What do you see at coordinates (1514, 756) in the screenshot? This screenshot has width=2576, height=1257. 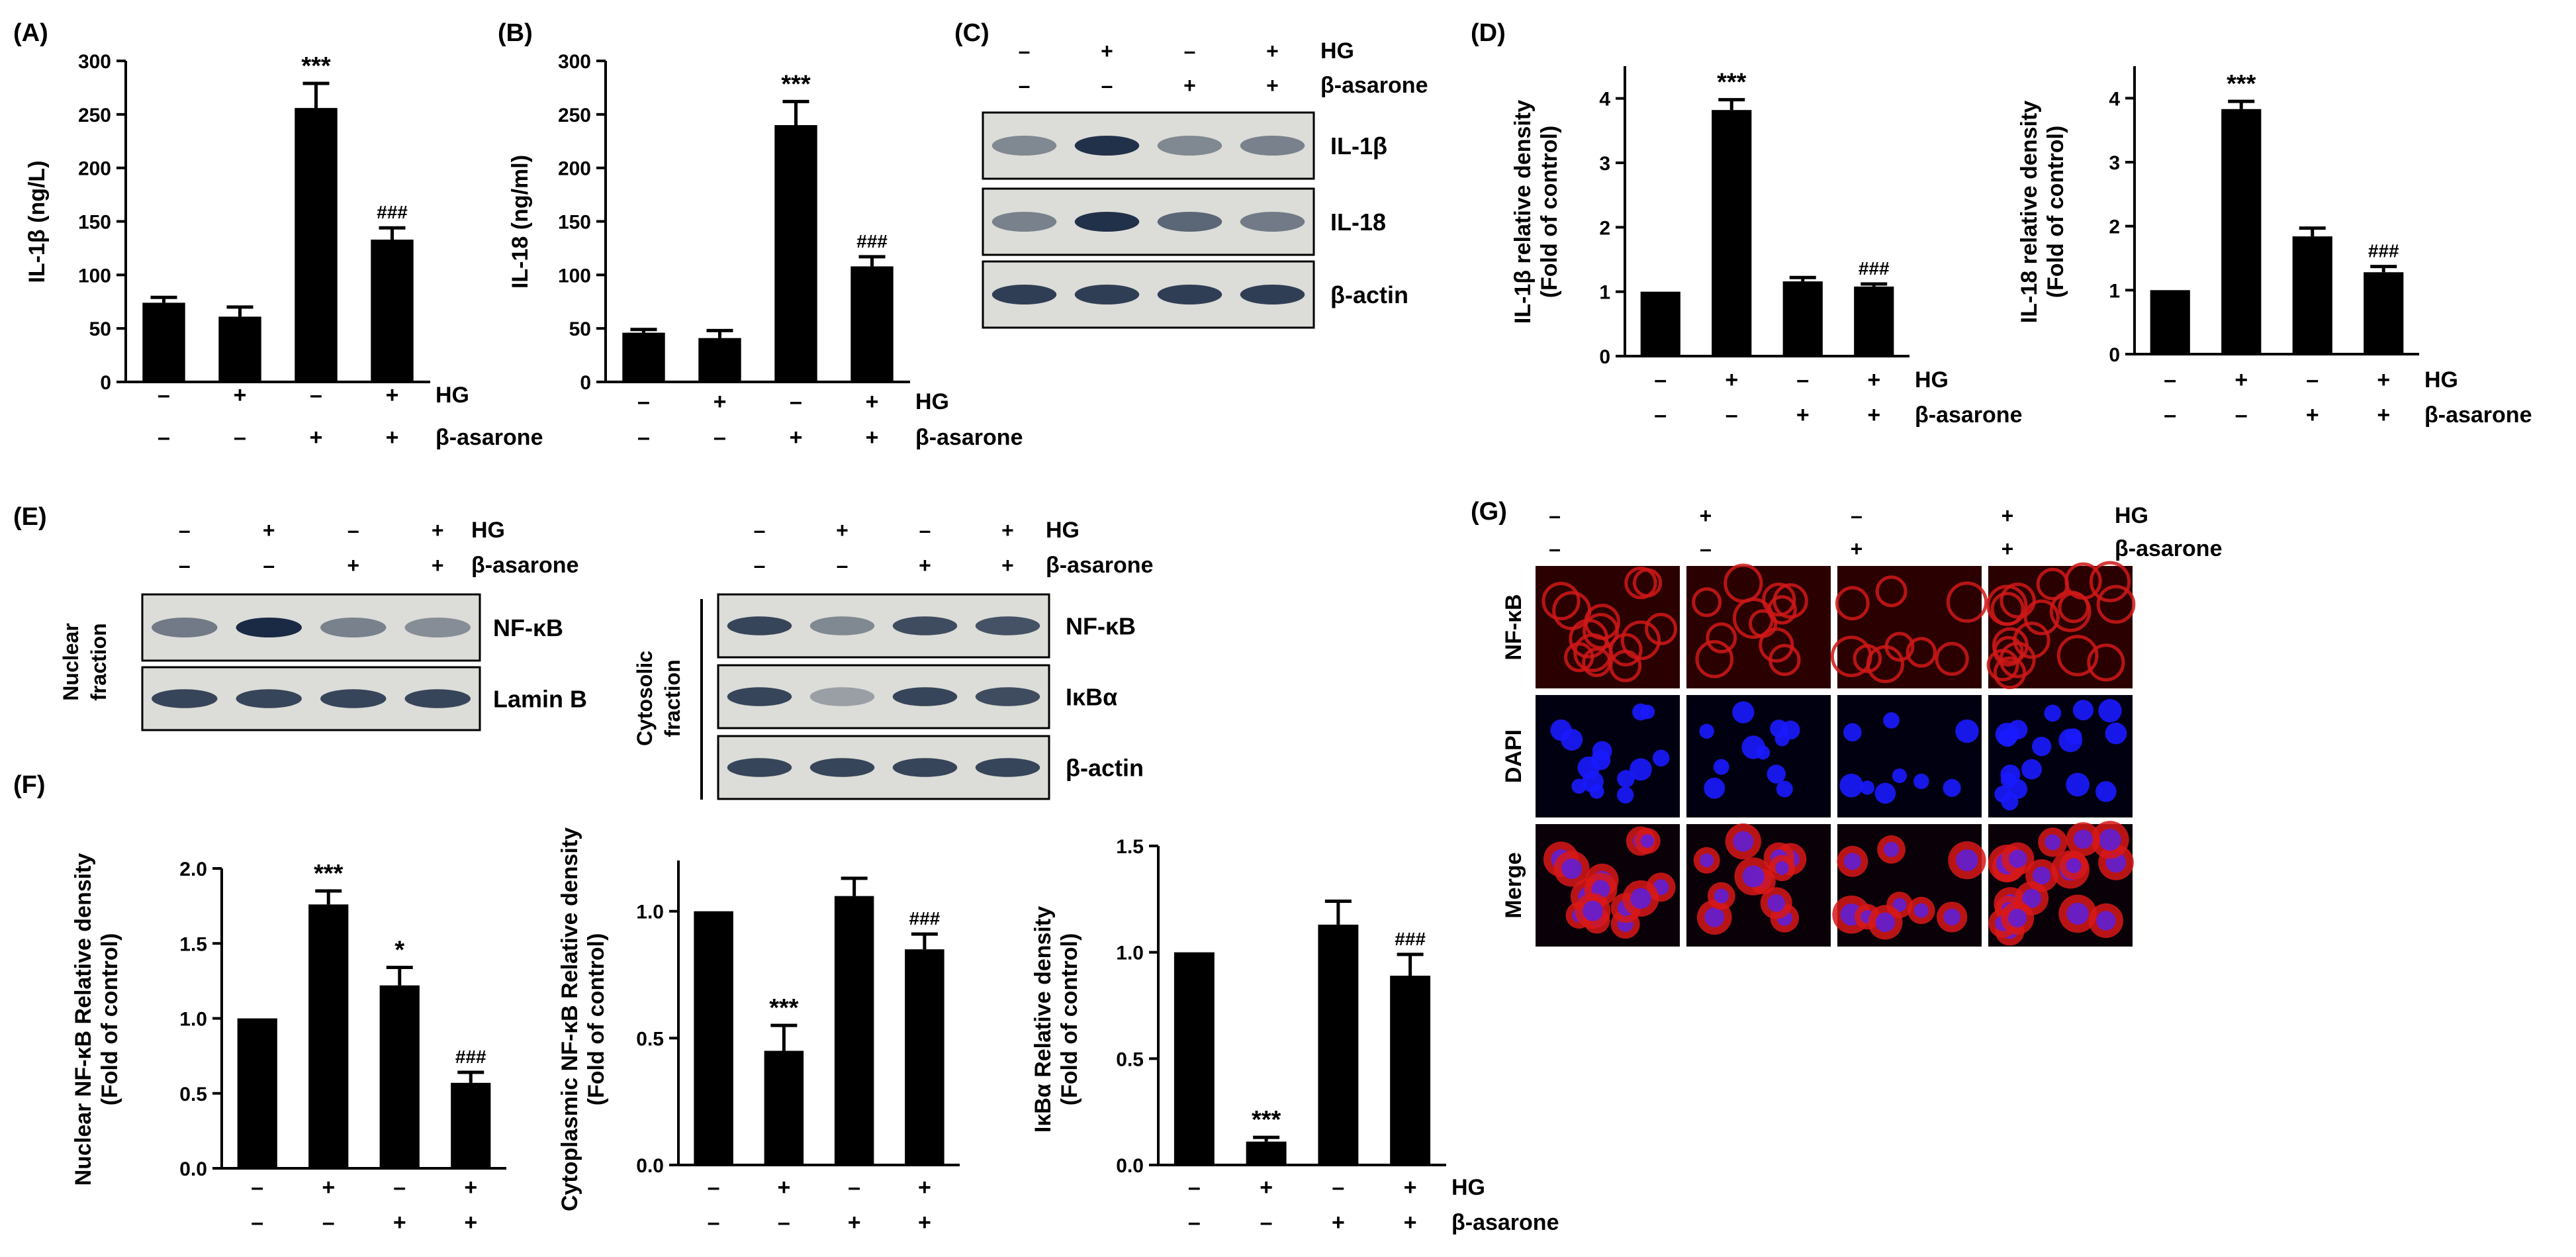 I see `channel-label: DAPI` at bounding box center [1514, 756].